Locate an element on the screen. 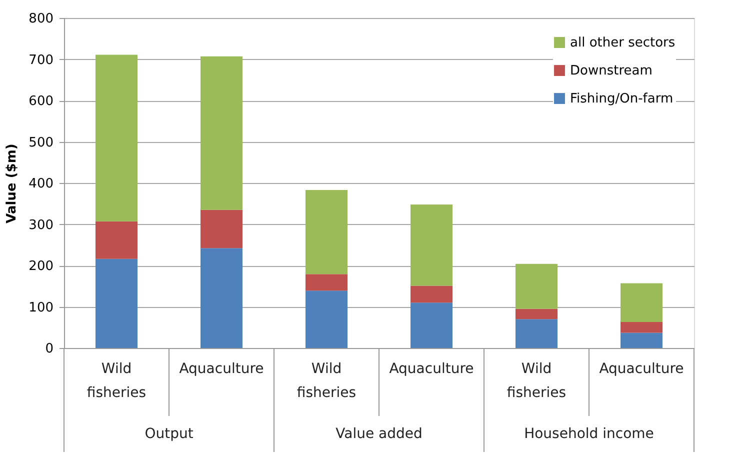 This screenshot has width=751, height=454. text: Household income is located at coordinates (589, 434).